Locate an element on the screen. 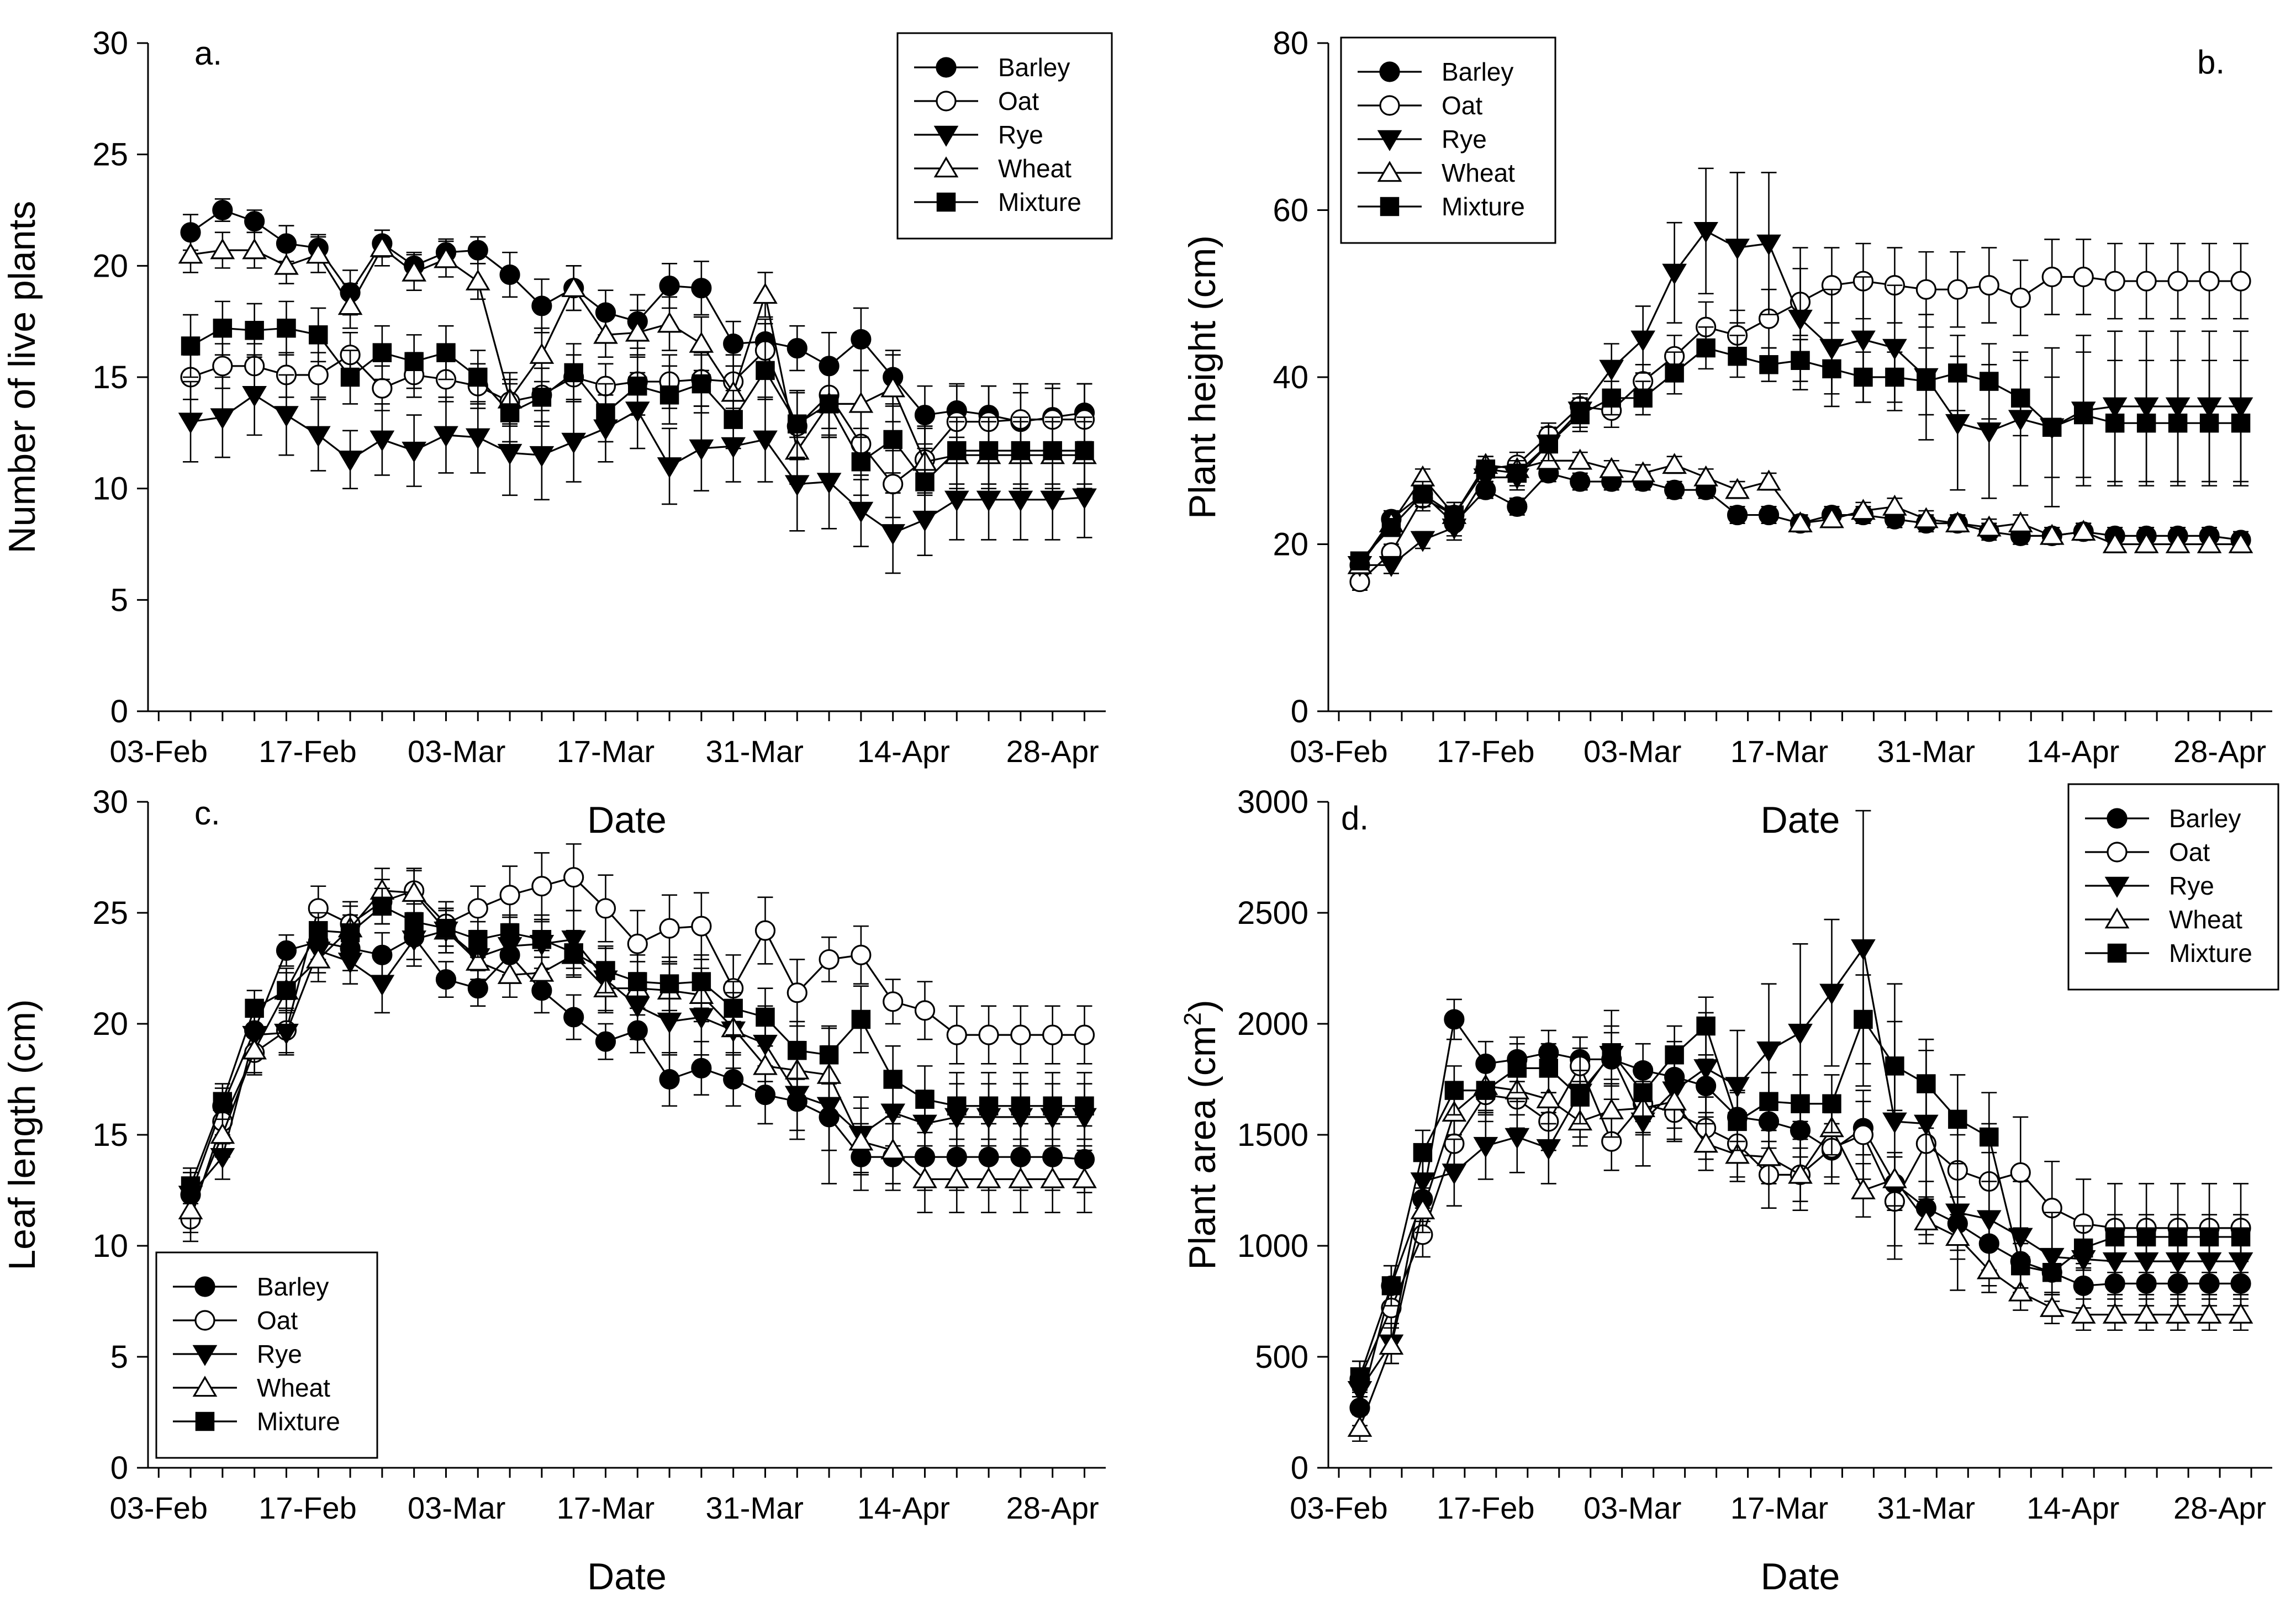 This screenshot has height=1618, width=2296. x-tick-label: 31-Mar is located at coordinates (1926, 1508).